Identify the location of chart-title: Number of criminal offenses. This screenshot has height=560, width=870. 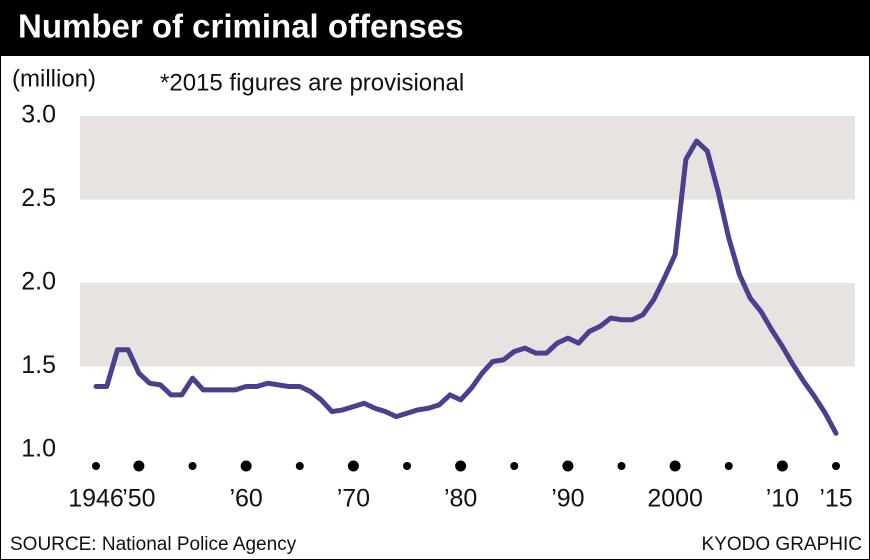
(241, 26).